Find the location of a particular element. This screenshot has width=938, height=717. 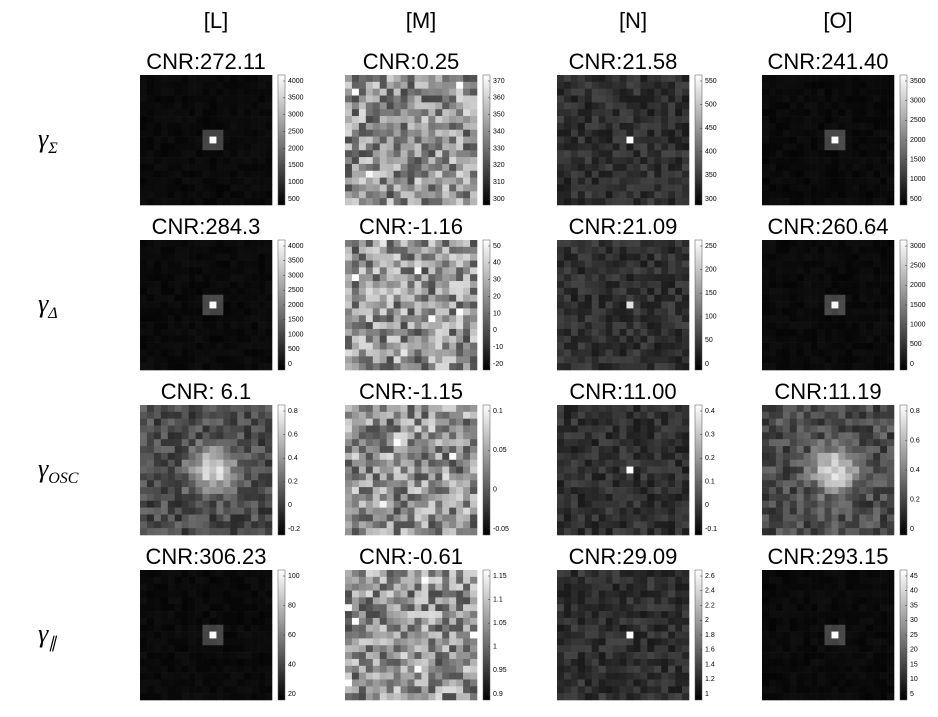

colorbar-tick-label: 400 is located at coordinates (711, 152).